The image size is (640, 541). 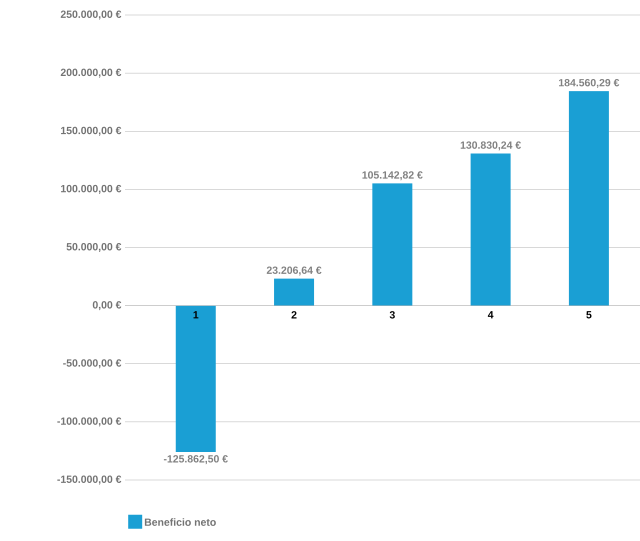 I want to click on y-tick-label: -150.000,00 €, so click(x=89, y=480).